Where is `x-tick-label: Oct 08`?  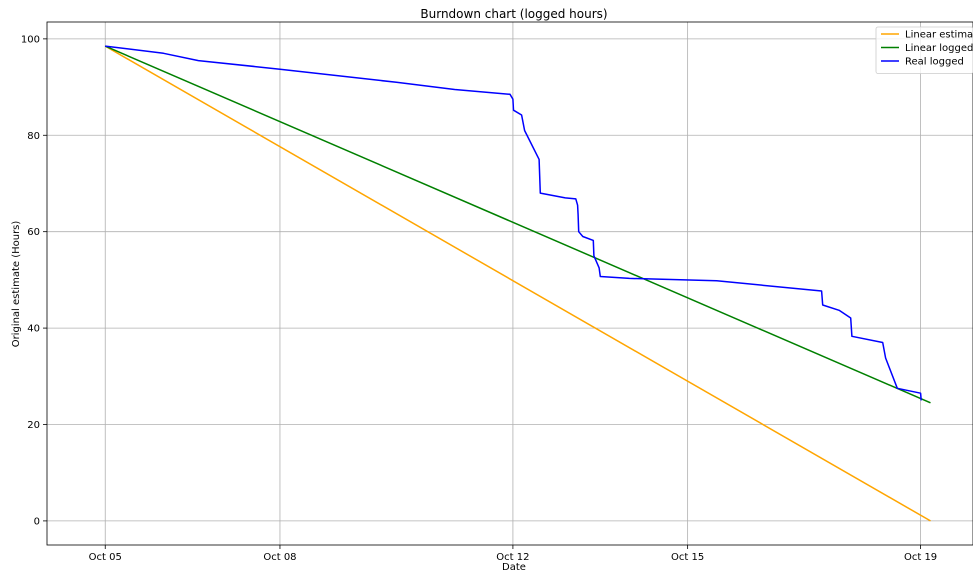
x-tick-label: Oct 08 is located at coordinates (279, 557).